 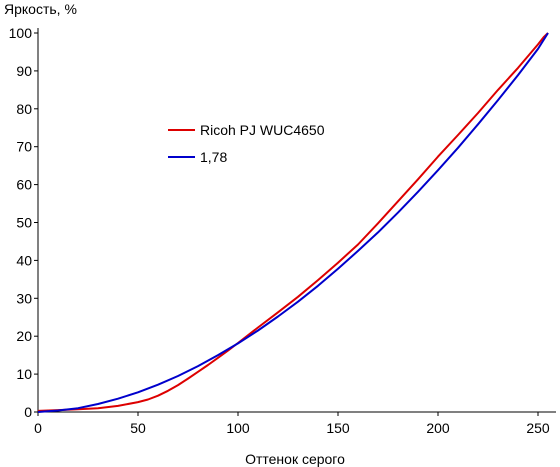 What do you see at coordinates (24, 71) in the screenshot?
I see `y-tick-label-9: 90` at bounding box center [24, 71].